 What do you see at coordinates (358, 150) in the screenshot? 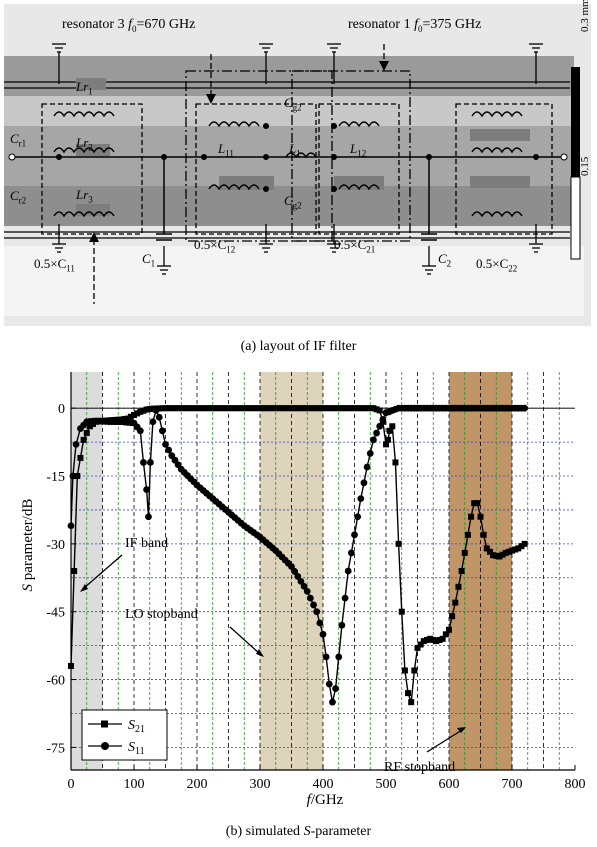
I see `label-l12: L12` at bounding box center [358, 150].